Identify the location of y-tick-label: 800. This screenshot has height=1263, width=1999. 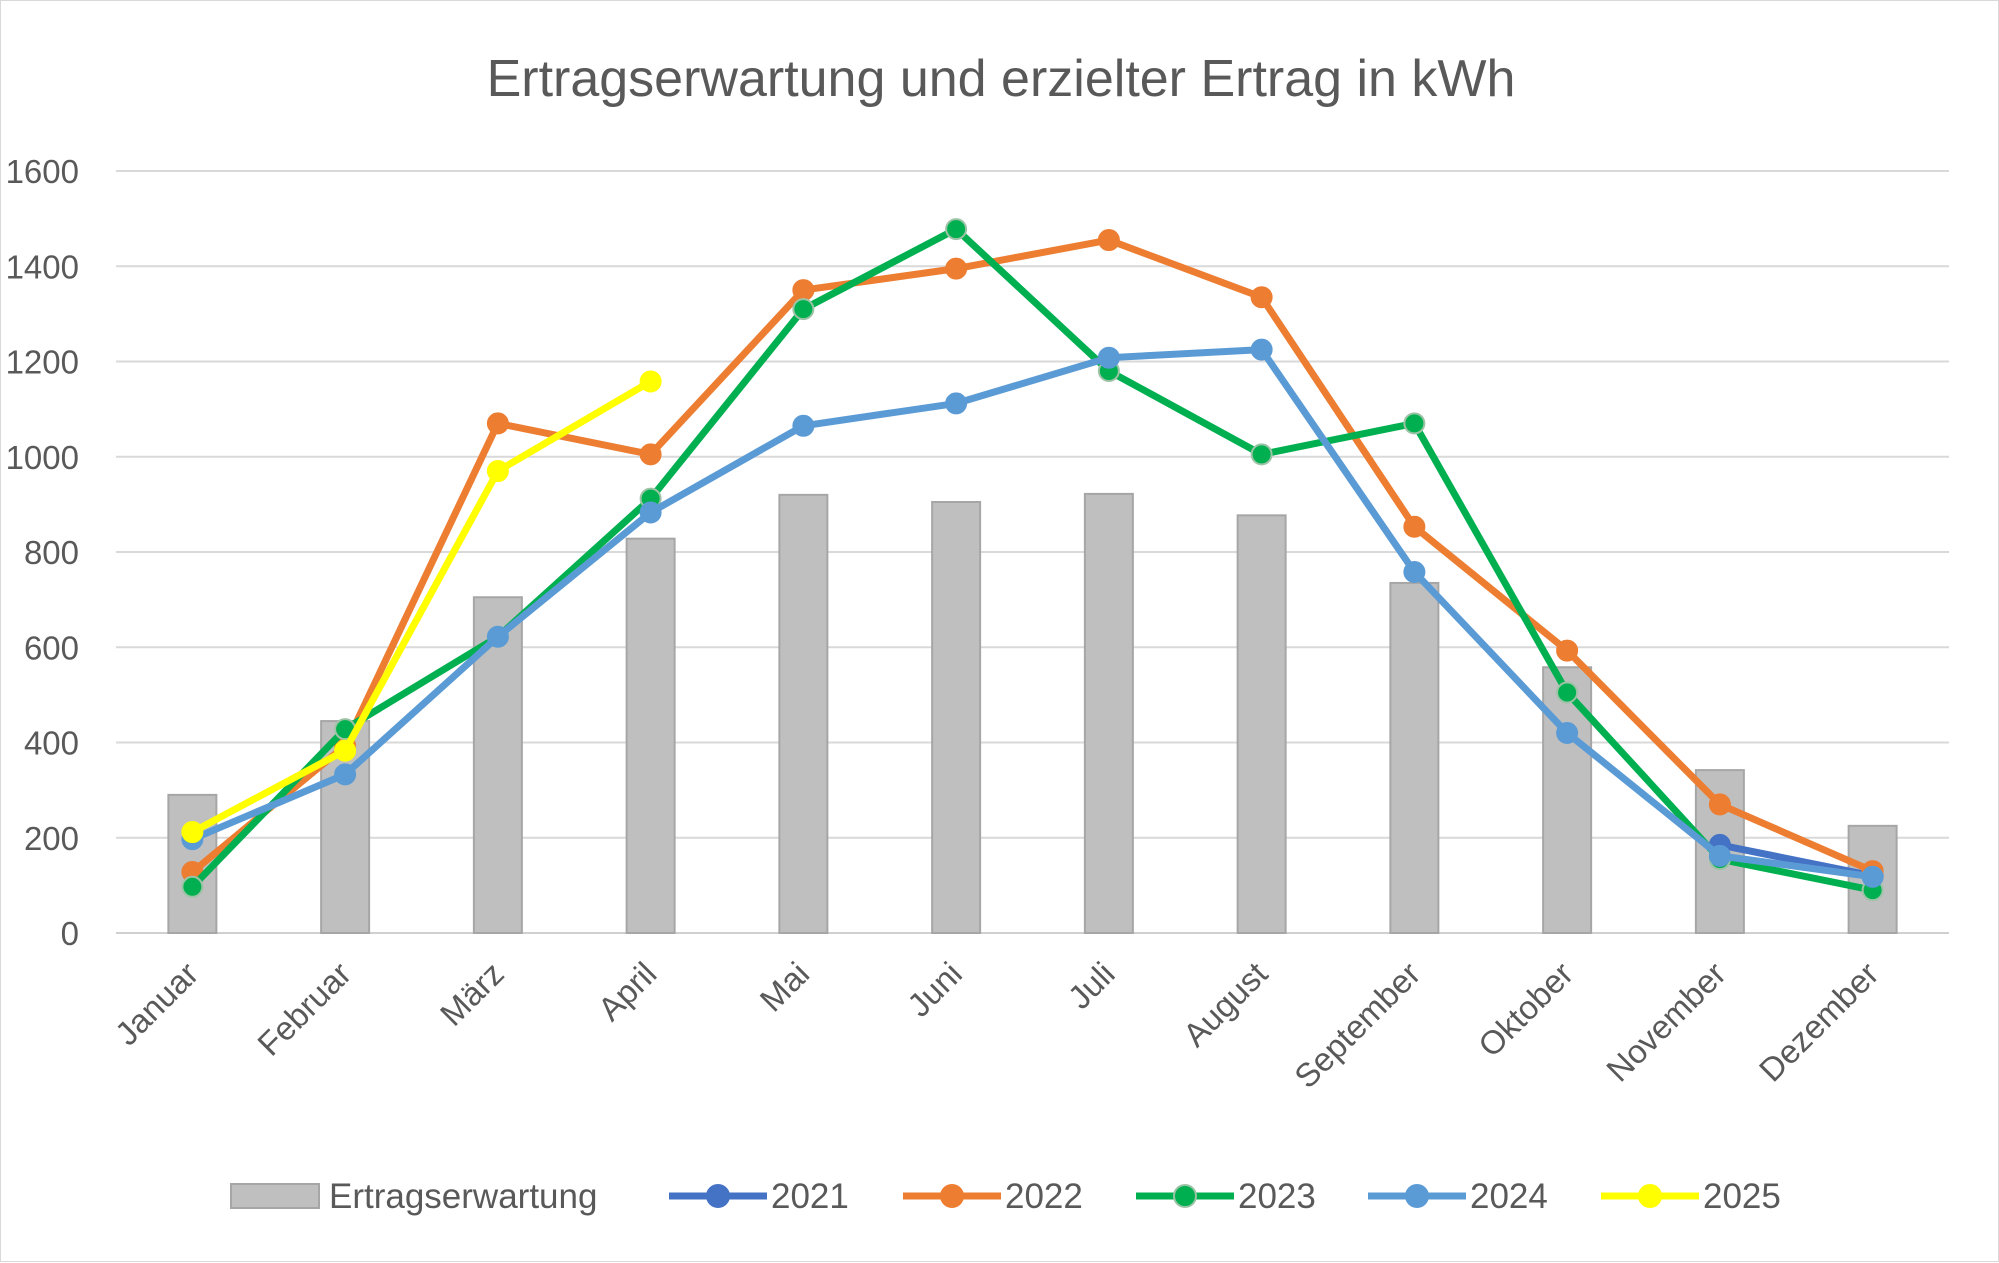
(51, 552).